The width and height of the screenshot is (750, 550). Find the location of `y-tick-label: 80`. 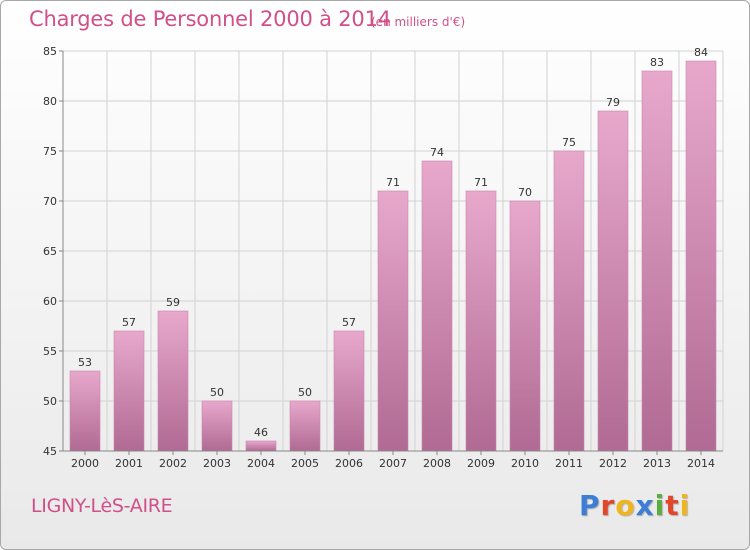

y-tick-label: 80 is located at coordinates (50, 101).